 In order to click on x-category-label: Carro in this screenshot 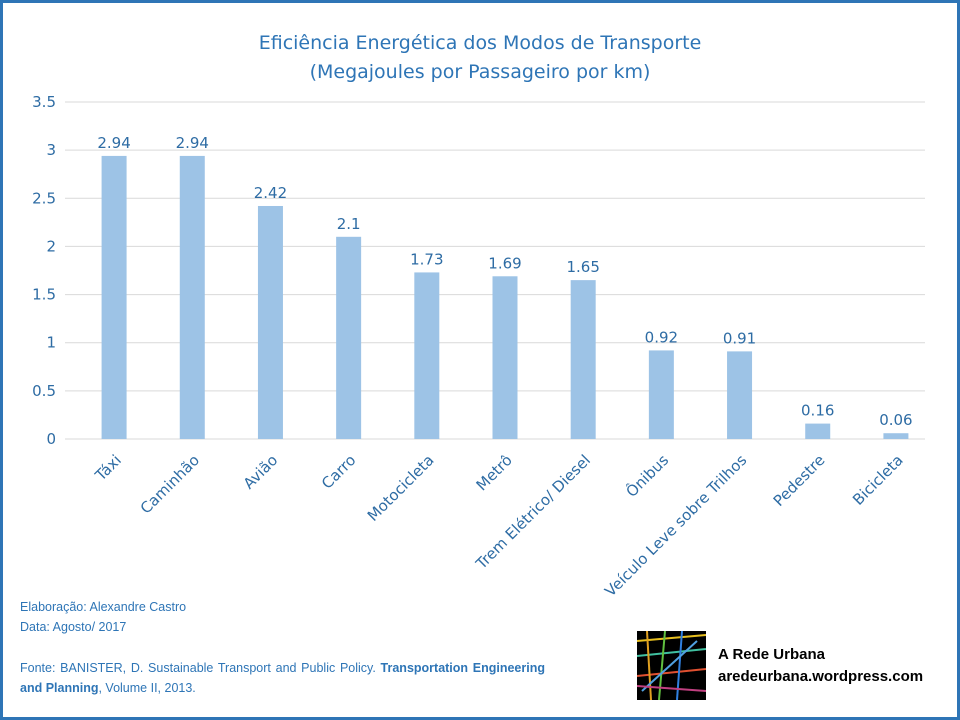, I will do `click(338, 471)`.